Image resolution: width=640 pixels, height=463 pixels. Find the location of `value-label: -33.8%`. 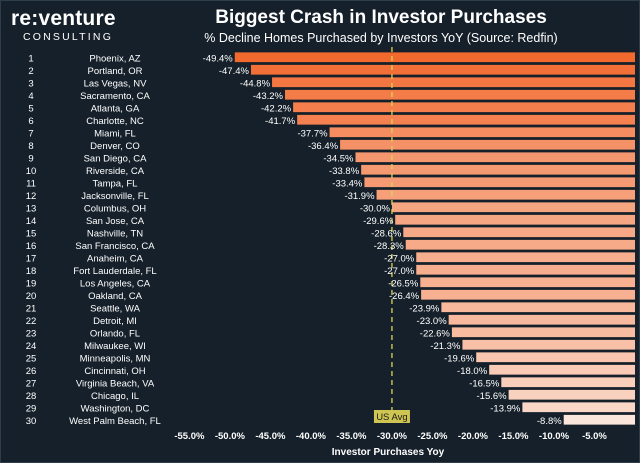

value-label: -33.8% is located at coordinates (344, 171).